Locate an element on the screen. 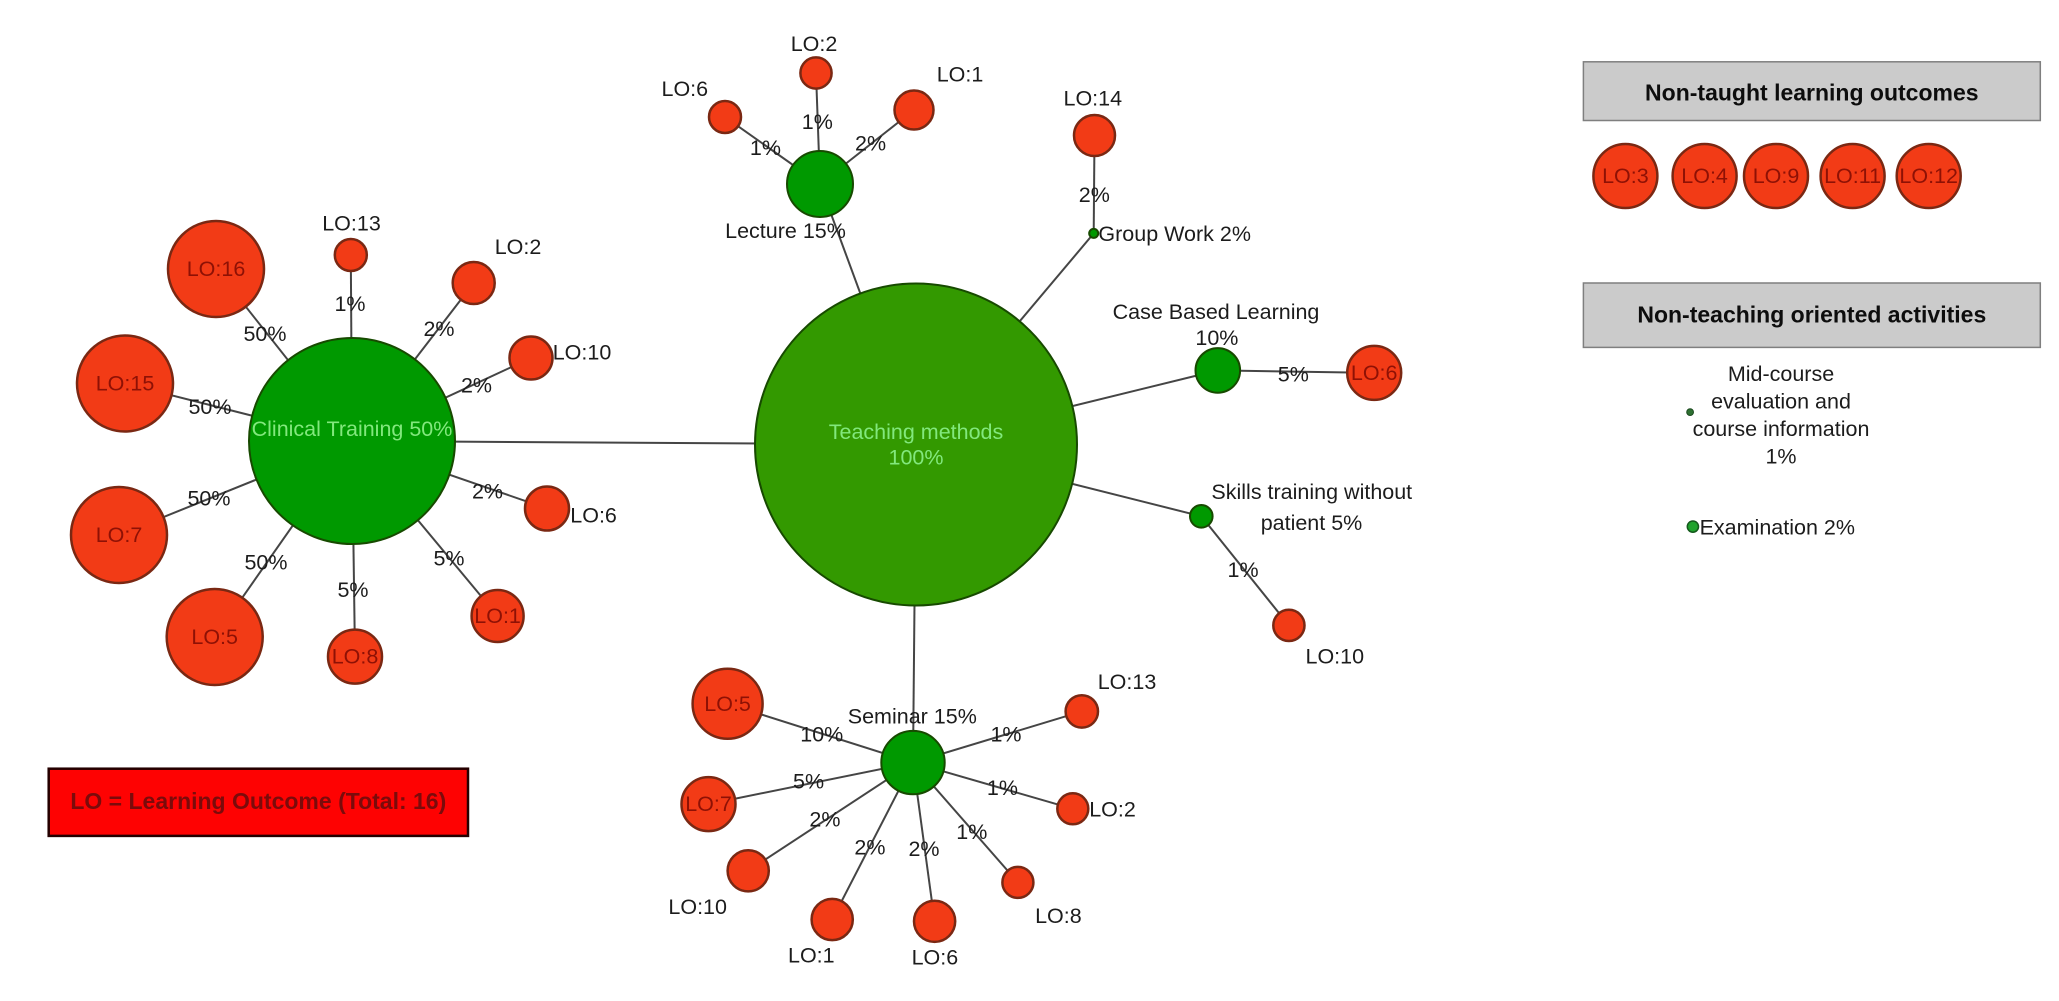 The width and height of the screenshot is (2059, 1001). svg-text: Group Work 2% is located at coordinates (1174, 234).